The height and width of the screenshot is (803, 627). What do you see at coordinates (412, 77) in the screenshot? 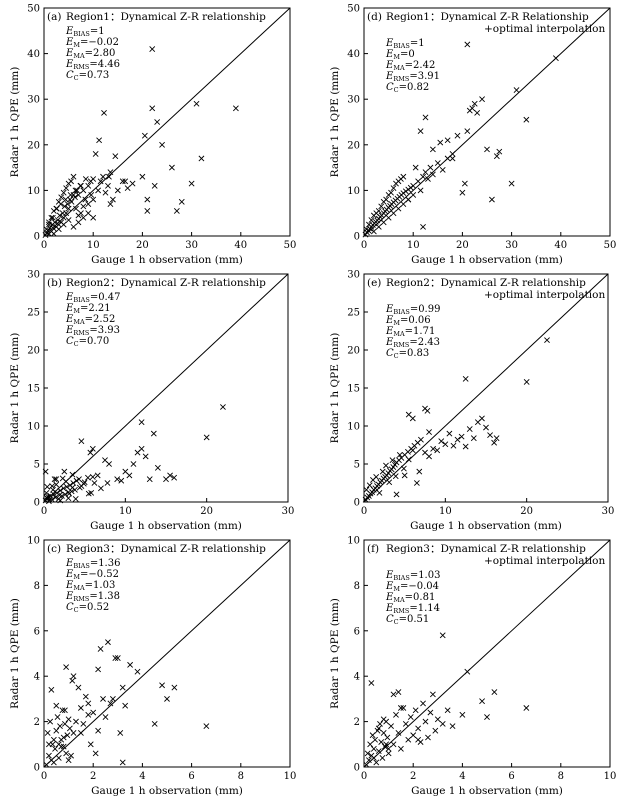
I see `stat-line: ERMS=3.91` at bounding box center [412, 77].